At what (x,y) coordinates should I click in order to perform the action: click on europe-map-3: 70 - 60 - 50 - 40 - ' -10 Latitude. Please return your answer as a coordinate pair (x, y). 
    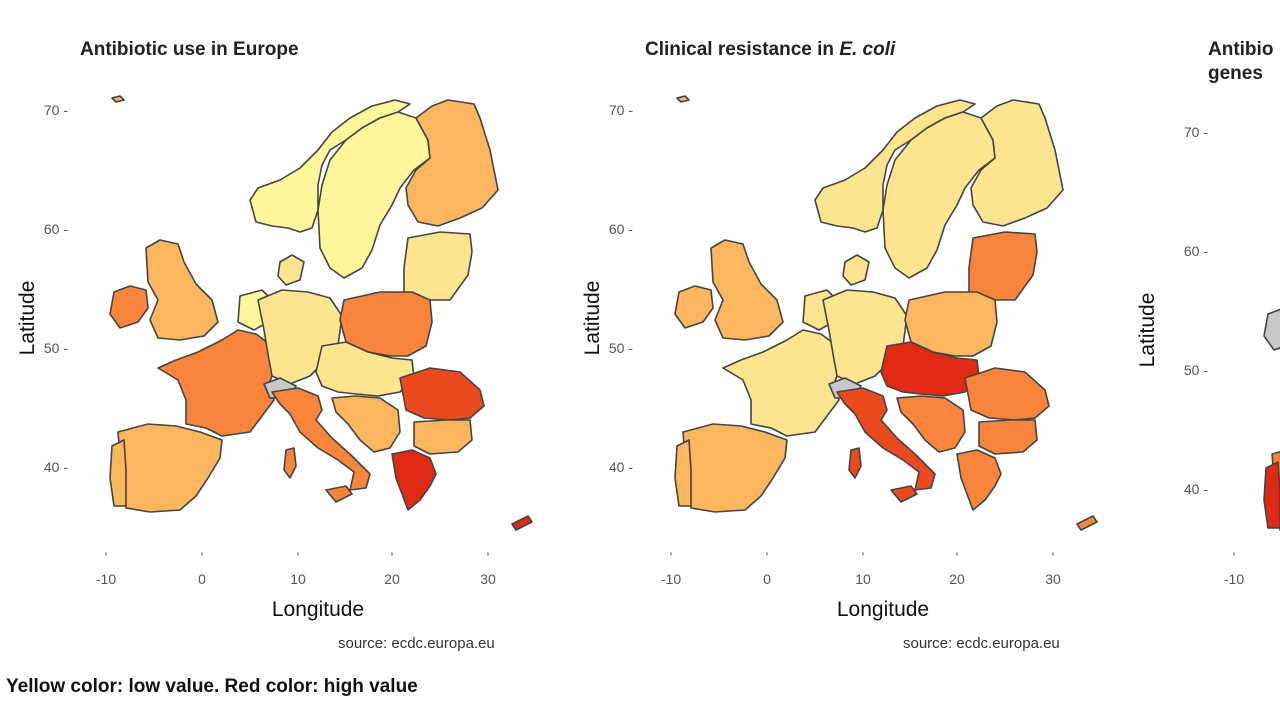
    Looking at the image, I should click on (1208, 355).